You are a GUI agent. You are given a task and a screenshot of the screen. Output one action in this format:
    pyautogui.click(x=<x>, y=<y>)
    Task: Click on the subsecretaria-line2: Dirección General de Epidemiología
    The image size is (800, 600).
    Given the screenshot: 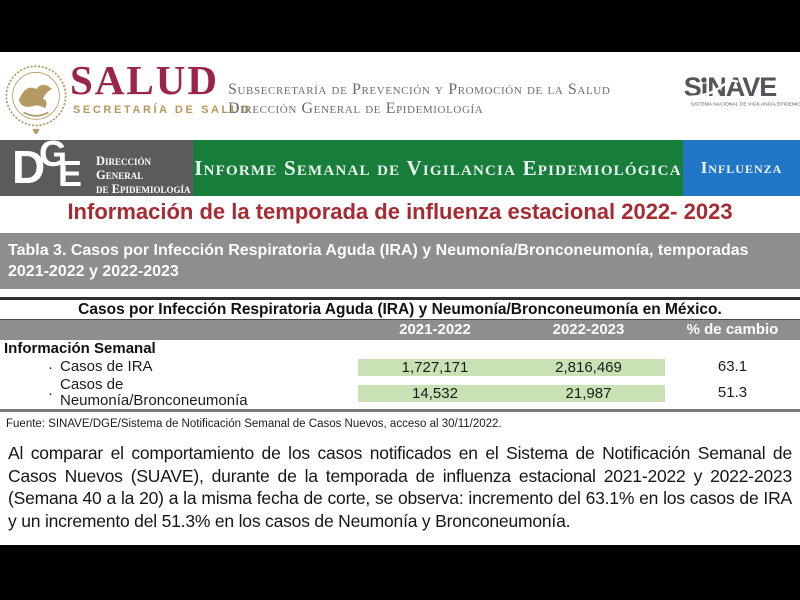 What is the action you would take?
    pyautogui.click(x=356, y=108)
    